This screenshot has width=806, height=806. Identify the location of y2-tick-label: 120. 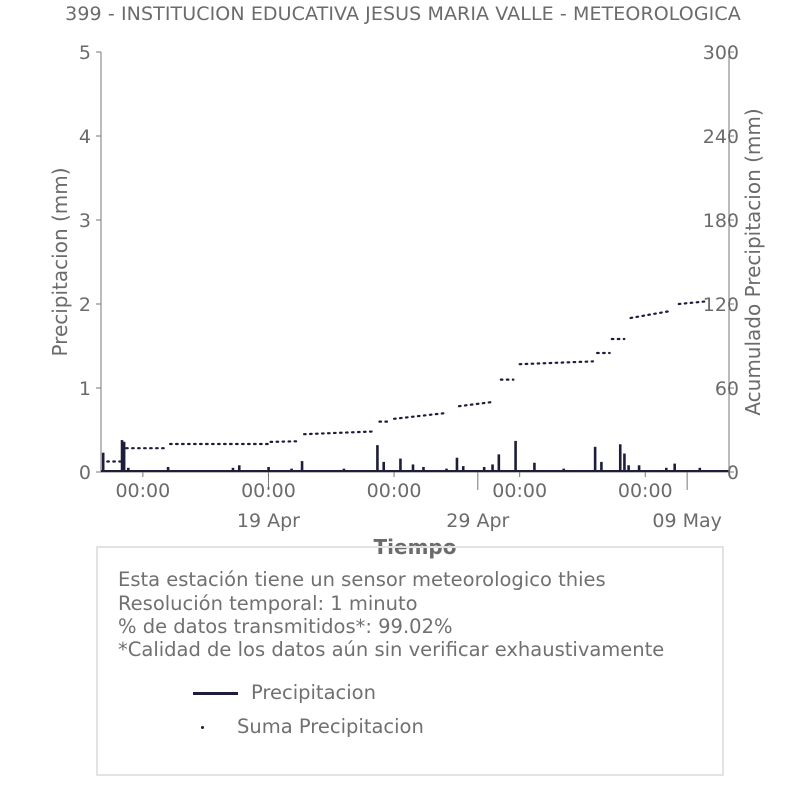
(721, 305).